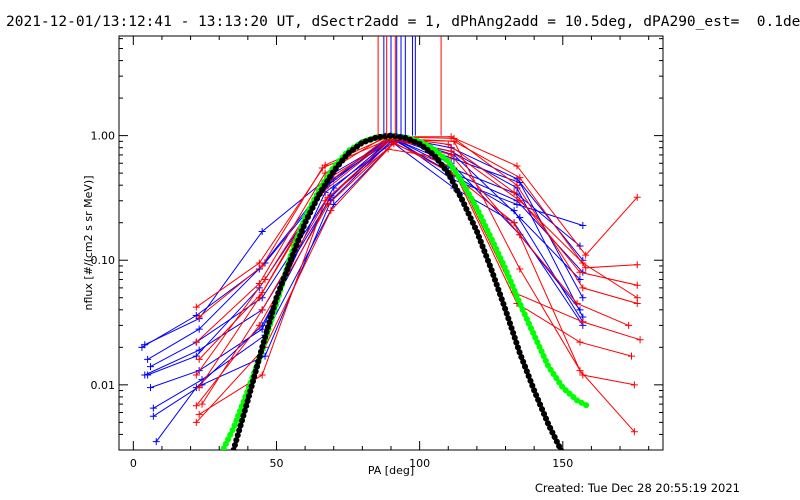 This screenshot has height=500, width=800. Describe the element at coordinates (409, 86) in the screenshot. I see `marker-lines` at that location.